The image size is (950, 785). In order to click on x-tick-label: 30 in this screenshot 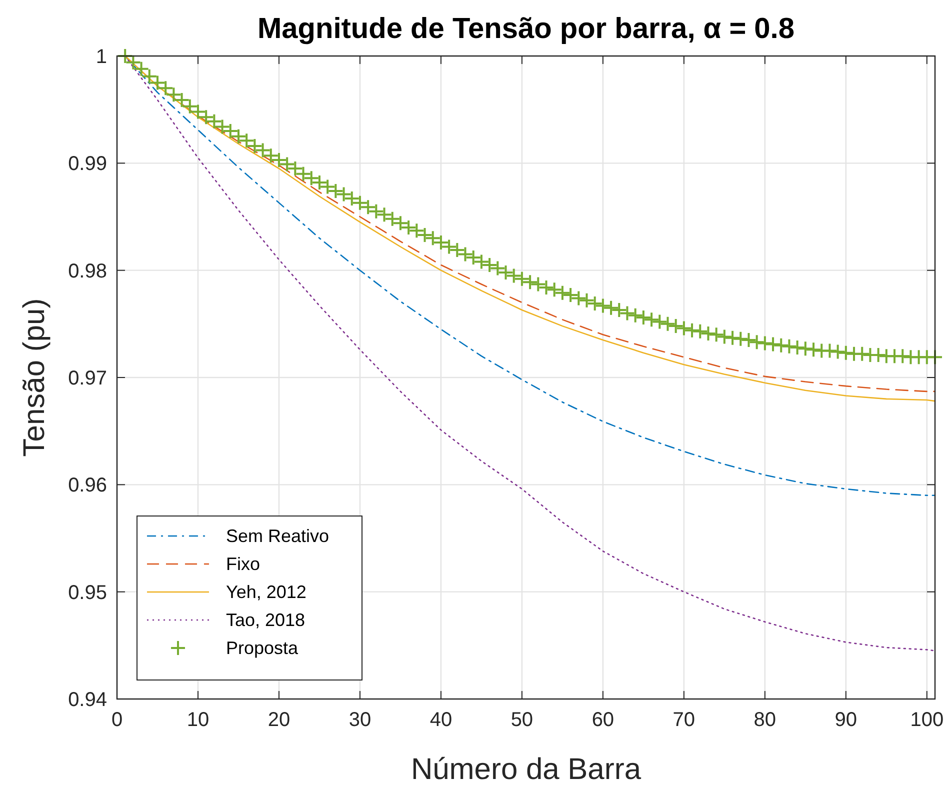, I will do `click(360, 720)`.